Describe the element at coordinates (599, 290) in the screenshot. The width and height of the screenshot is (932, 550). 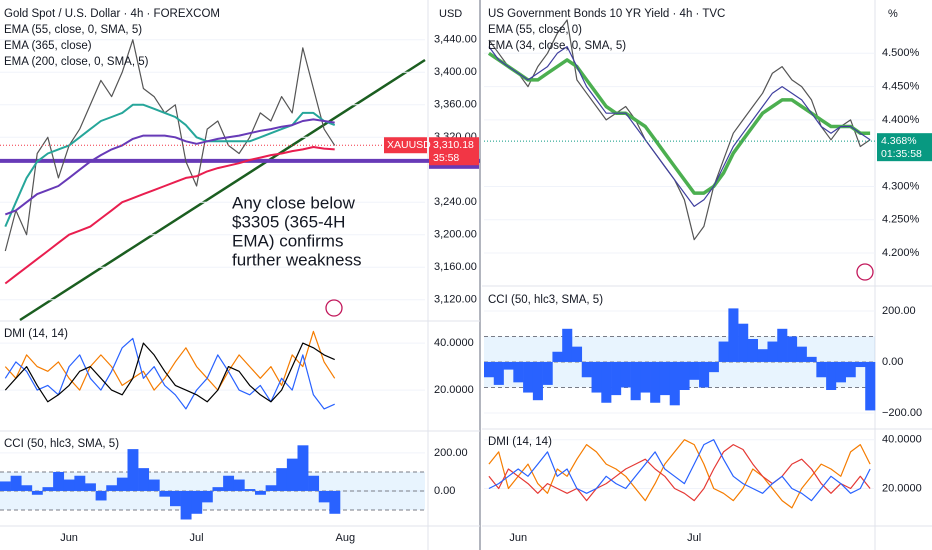
I see `alert-icon` at that location.